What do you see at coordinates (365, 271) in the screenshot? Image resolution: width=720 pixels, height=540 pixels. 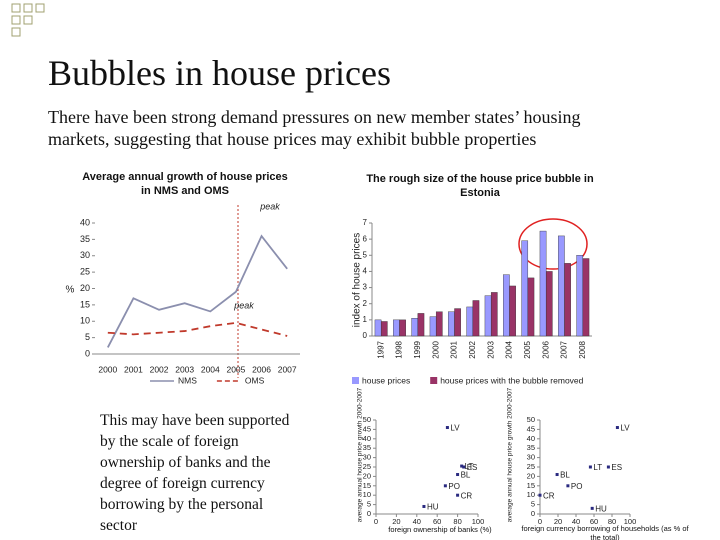 I see `y-tick-label: 4` at bounding box center [365, 271].